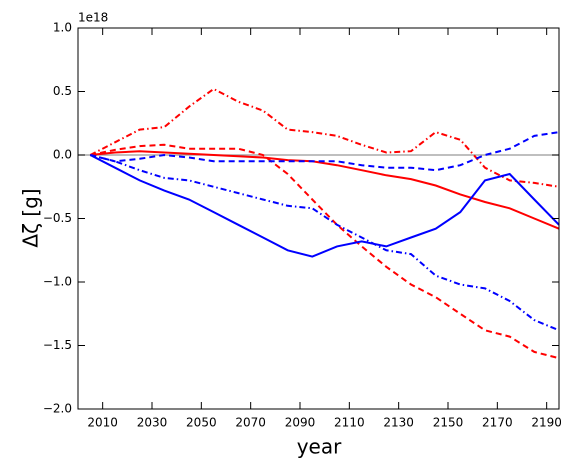  I want to click on x-axis-label: year, so click(319, 447).